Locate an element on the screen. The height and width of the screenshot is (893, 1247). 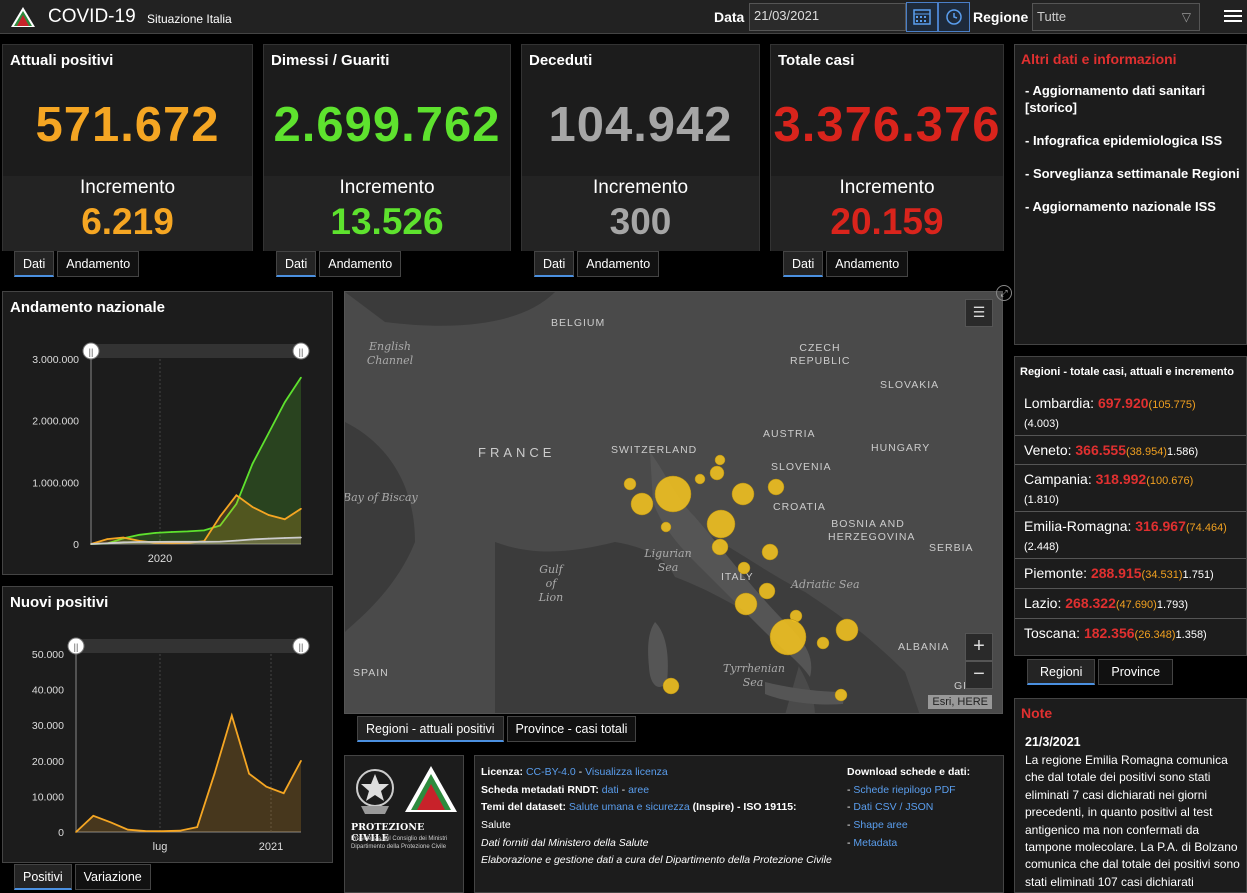
region-row: Piemonte: 288.915(34.531)1.751) is located at coordinates (1130, 573).